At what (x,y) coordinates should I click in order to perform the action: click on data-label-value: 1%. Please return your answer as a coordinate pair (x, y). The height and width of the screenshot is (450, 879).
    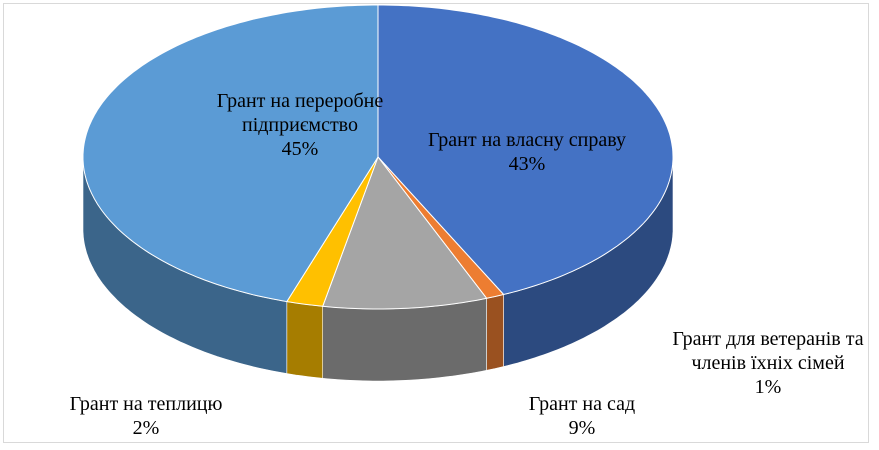
    Looking at the image, I should click on (768, 387).